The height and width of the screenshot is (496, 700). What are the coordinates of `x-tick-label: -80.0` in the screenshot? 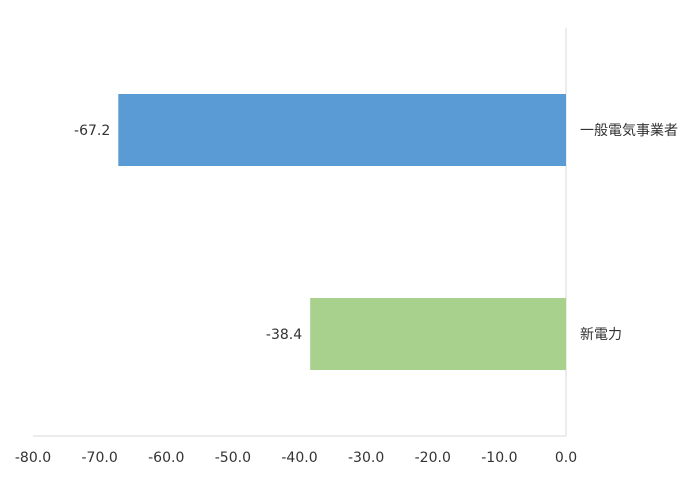 It's located at (33, 458).